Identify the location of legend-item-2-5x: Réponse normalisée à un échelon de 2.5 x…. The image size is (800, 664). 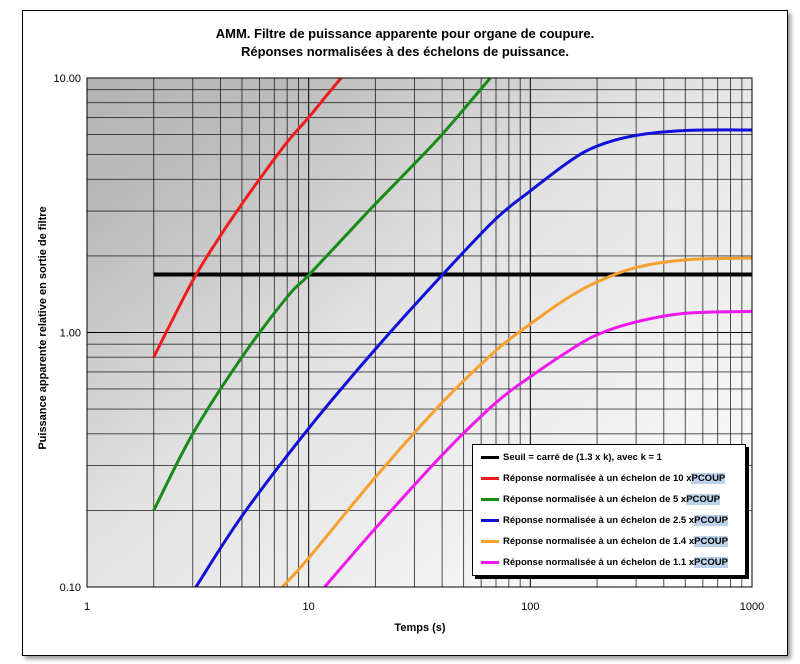
(604, 520).